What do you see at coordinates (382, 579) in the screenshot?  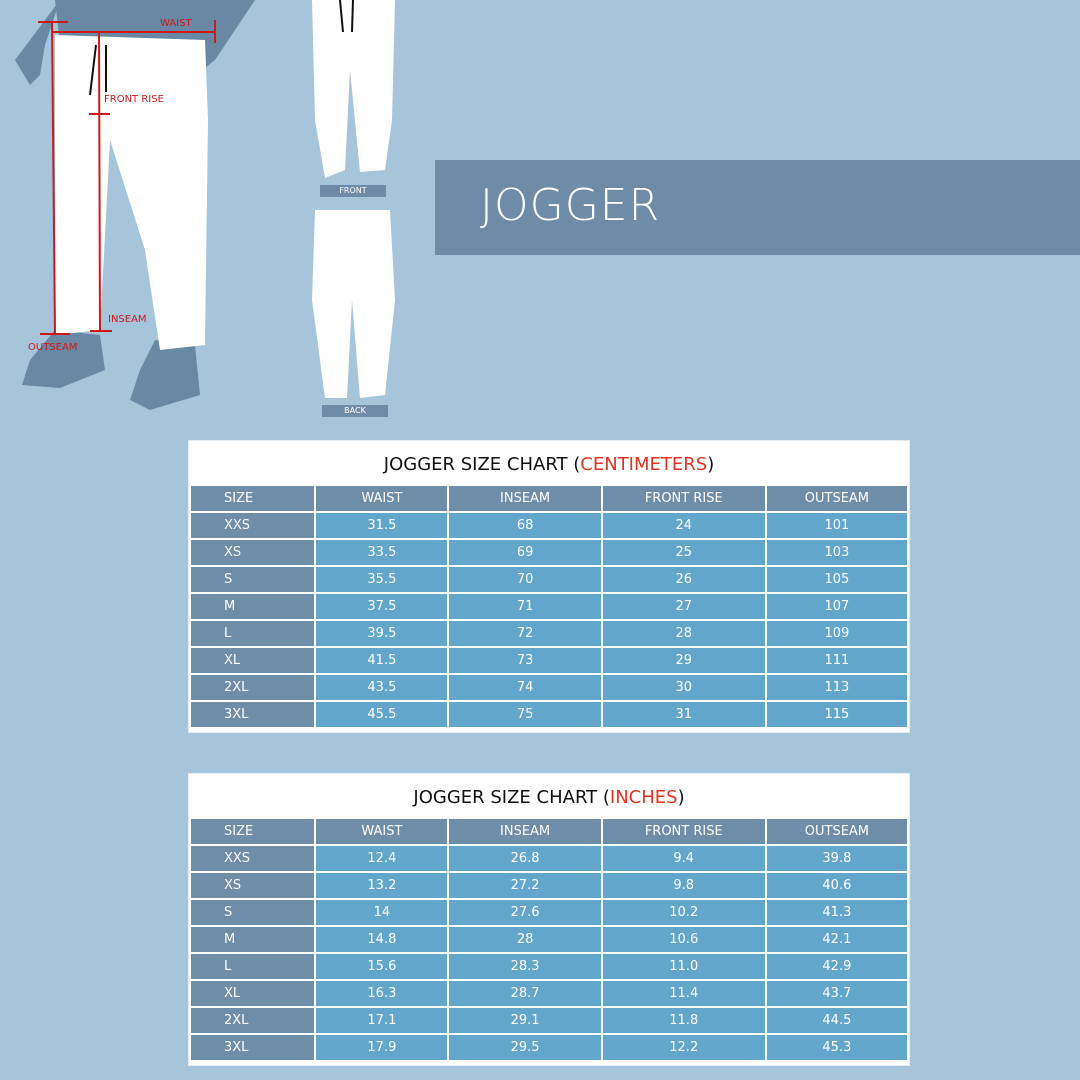 I see `value-cell: 35.5` at bounding box center [382, 579].